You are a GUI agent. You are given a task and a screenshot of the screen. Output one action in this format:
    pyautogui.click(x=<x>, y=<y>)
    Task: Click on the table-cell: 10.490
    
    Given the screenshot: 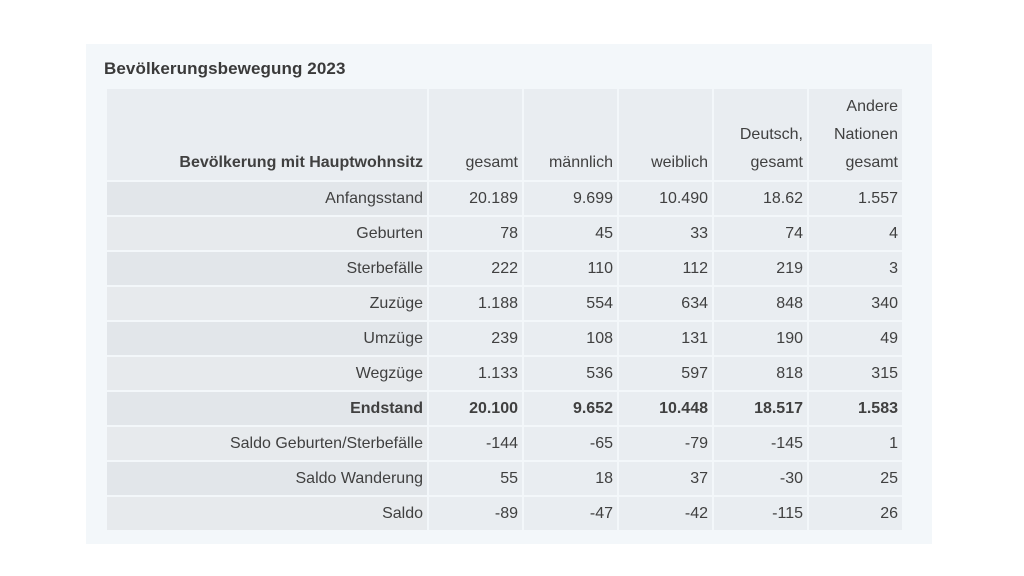 What is the action you would take?
    pyautogui.click(x=665, y=198)
    